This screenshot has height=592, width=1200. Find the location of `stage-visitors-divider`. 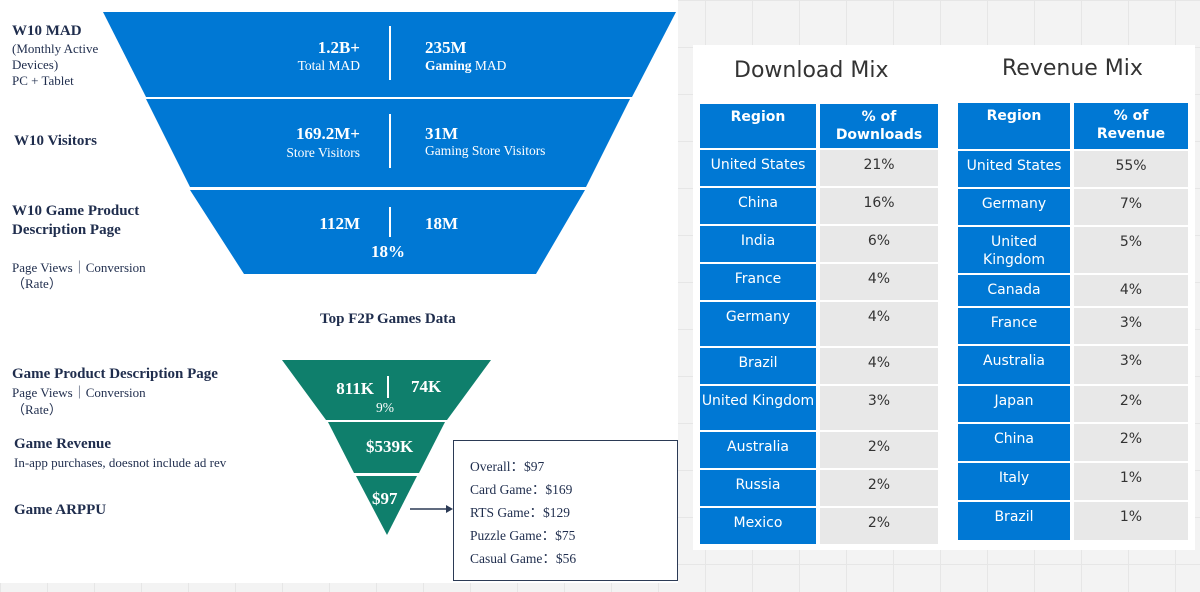

stage-visitors-divider is located at coordinates (390, 141).